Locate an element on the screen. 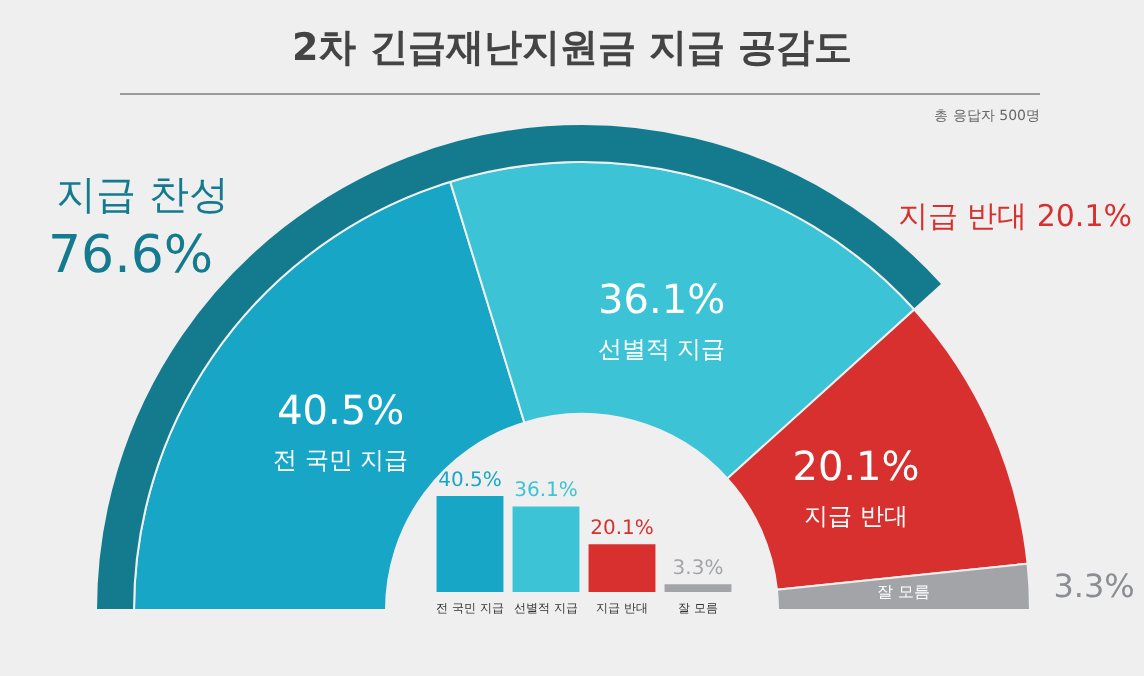 The height and width of the screenshot is (676, 1144). slice-label: 지급 찬성 is located at coordinates (142, 194).